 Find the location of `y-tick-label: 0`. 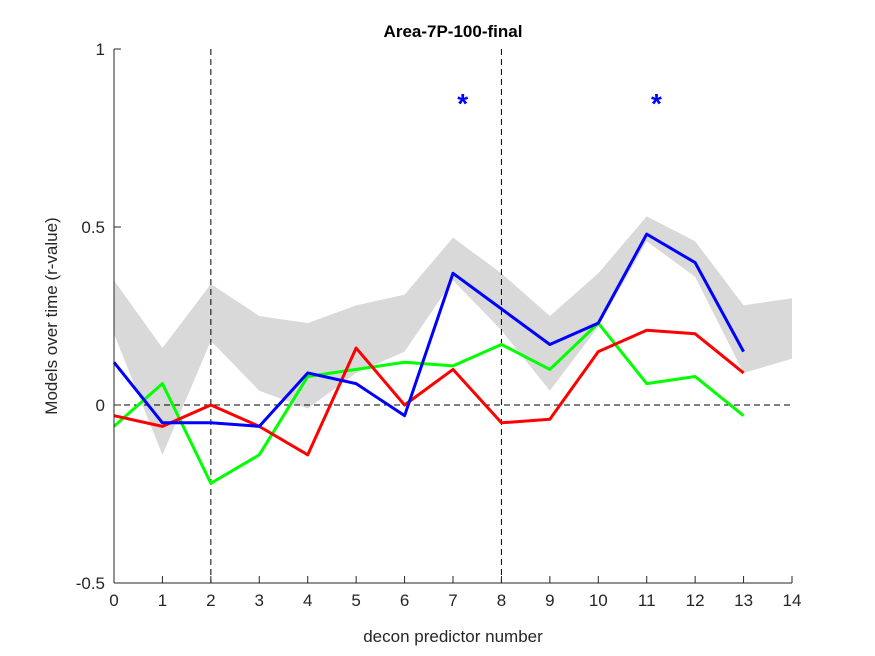

y-tick-label: 0 is located at coordinates (100, 405).